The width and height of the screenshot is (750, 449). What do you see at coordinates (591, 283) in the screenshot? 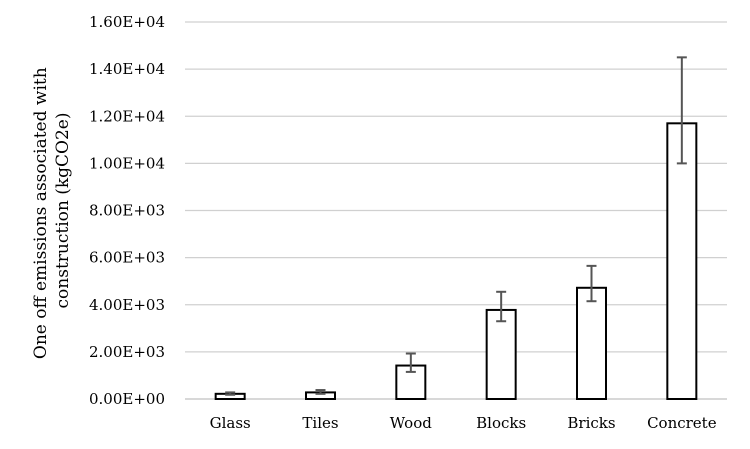
I see `error-bar-bricks` at bounding box center [591, 283].